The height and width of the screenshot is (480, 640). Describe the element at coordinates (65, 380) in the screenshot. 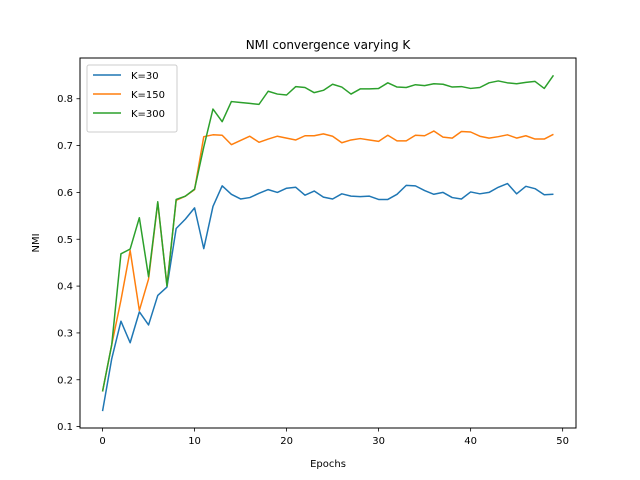

I see `y-tick-label: 0.2` at that location.